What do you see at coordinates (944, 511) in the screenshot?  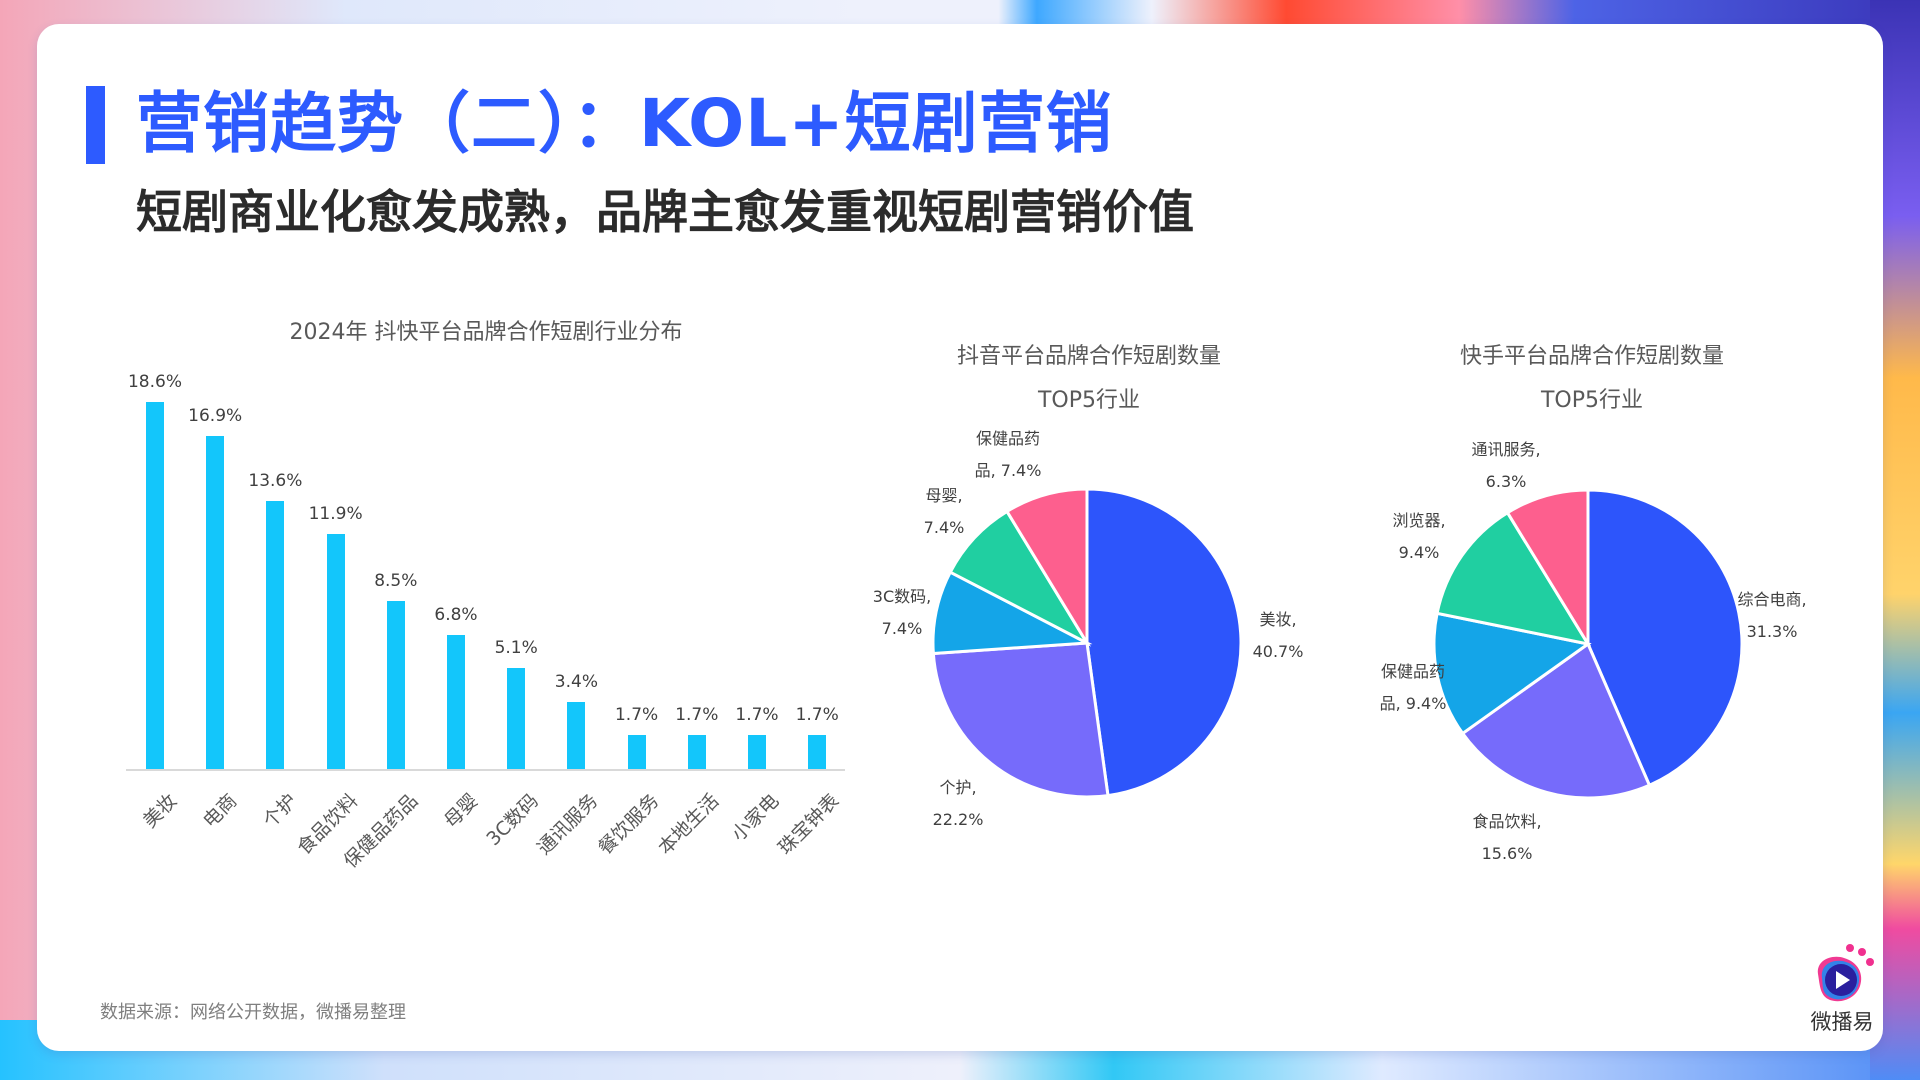 I see `pie-label: 母婴, 7.4%` at bounding box center [944, 511].